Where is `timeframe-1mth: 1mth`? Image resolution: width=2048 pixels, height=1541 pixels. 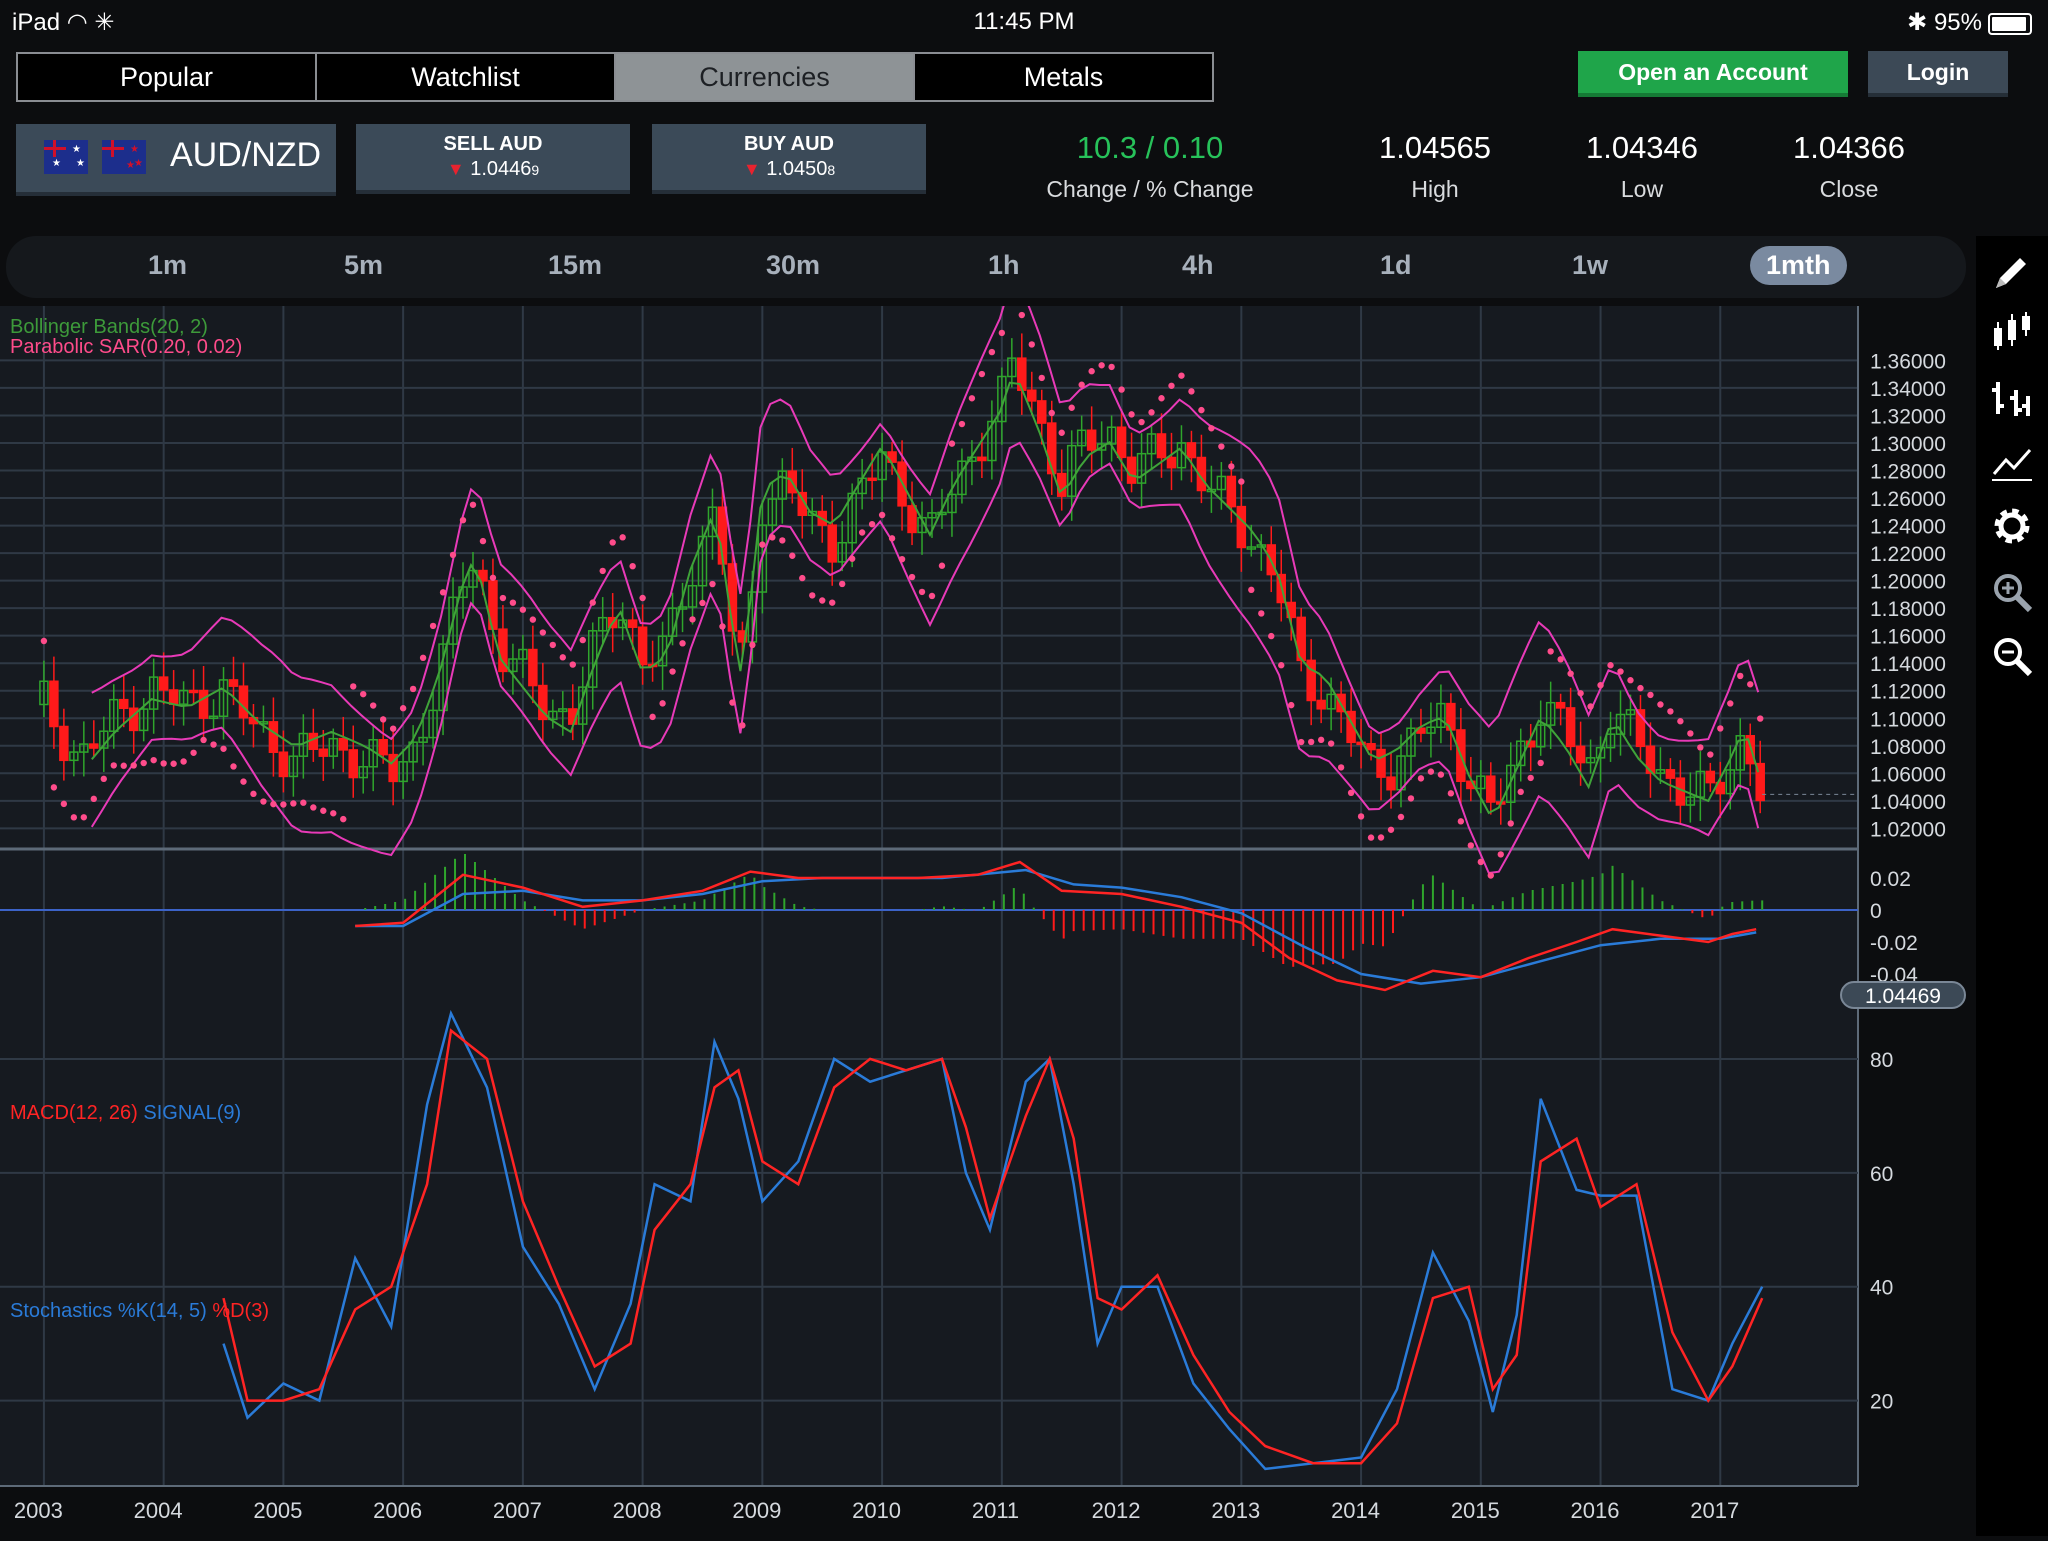 timeframe-1mth: 1mth is located at coordinates (1798, 265).